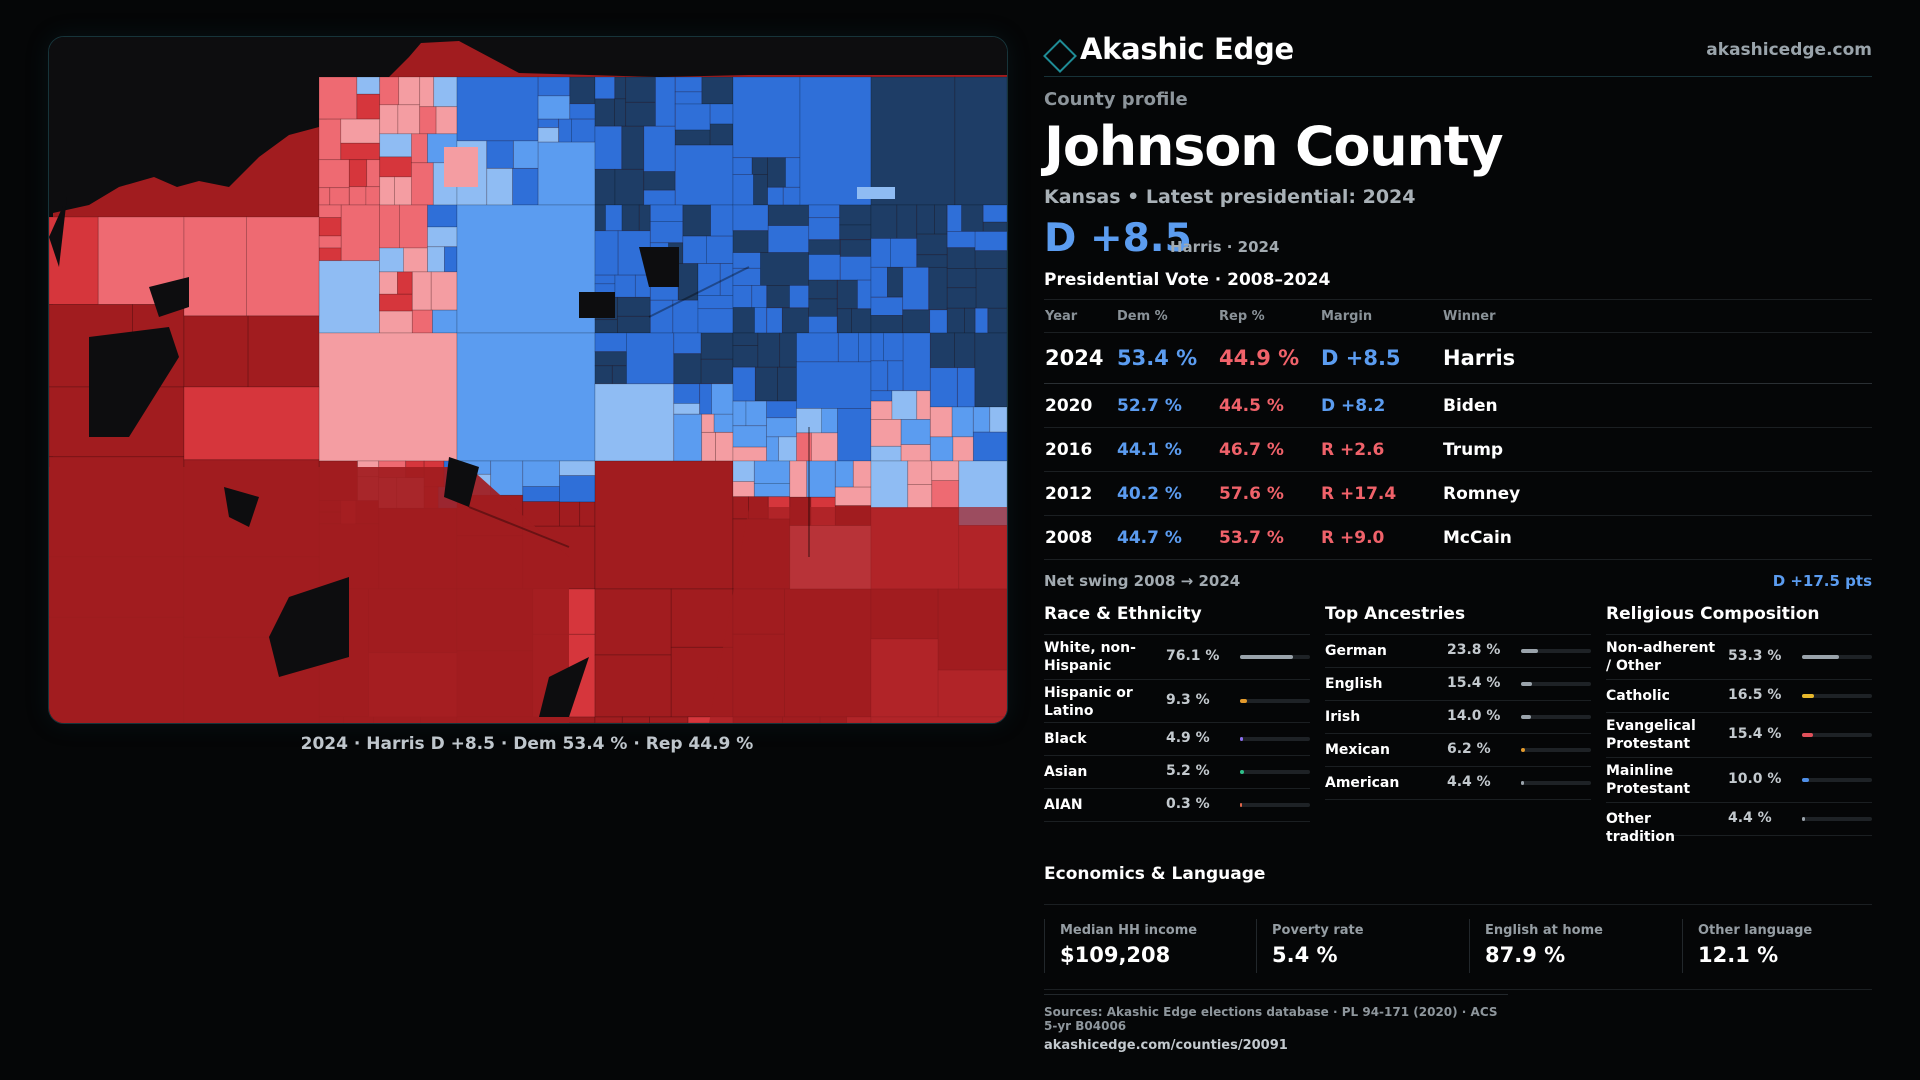 This screenshot has height=1080, width=1920. What do you see at coordinates (1167, 449) in the screenshot?
I see `dem-cell: 44.1 %` at bounding box center [1167, 449].